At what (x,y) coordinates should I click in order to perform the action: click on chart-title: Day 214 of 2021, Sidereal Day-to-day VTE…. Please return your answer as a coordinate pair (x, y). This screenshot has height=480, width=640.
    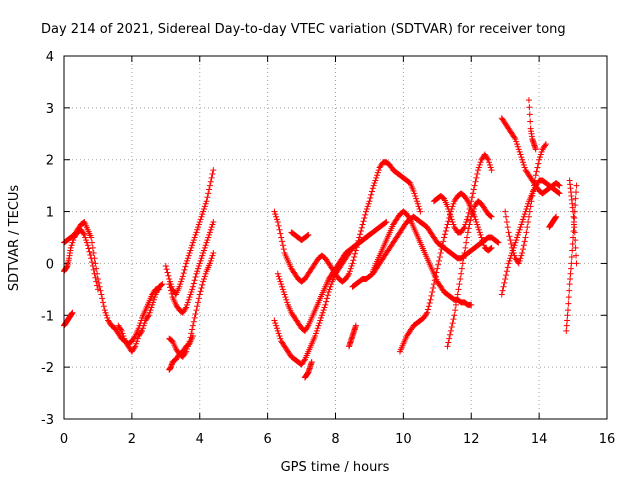
    Looking at the image, I should click on (303, 29).